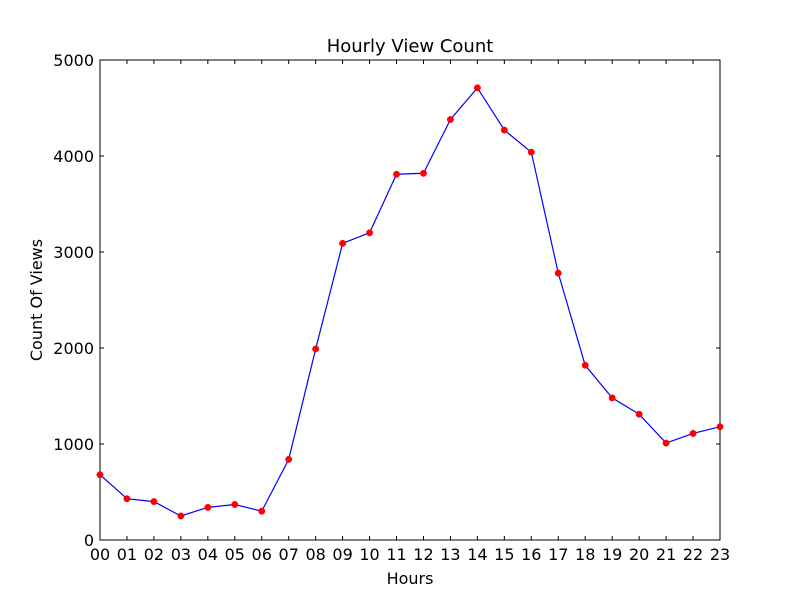 This screenshot has width=800, height=600. I want to click on x-tick-label: 23, so click(720, 554).